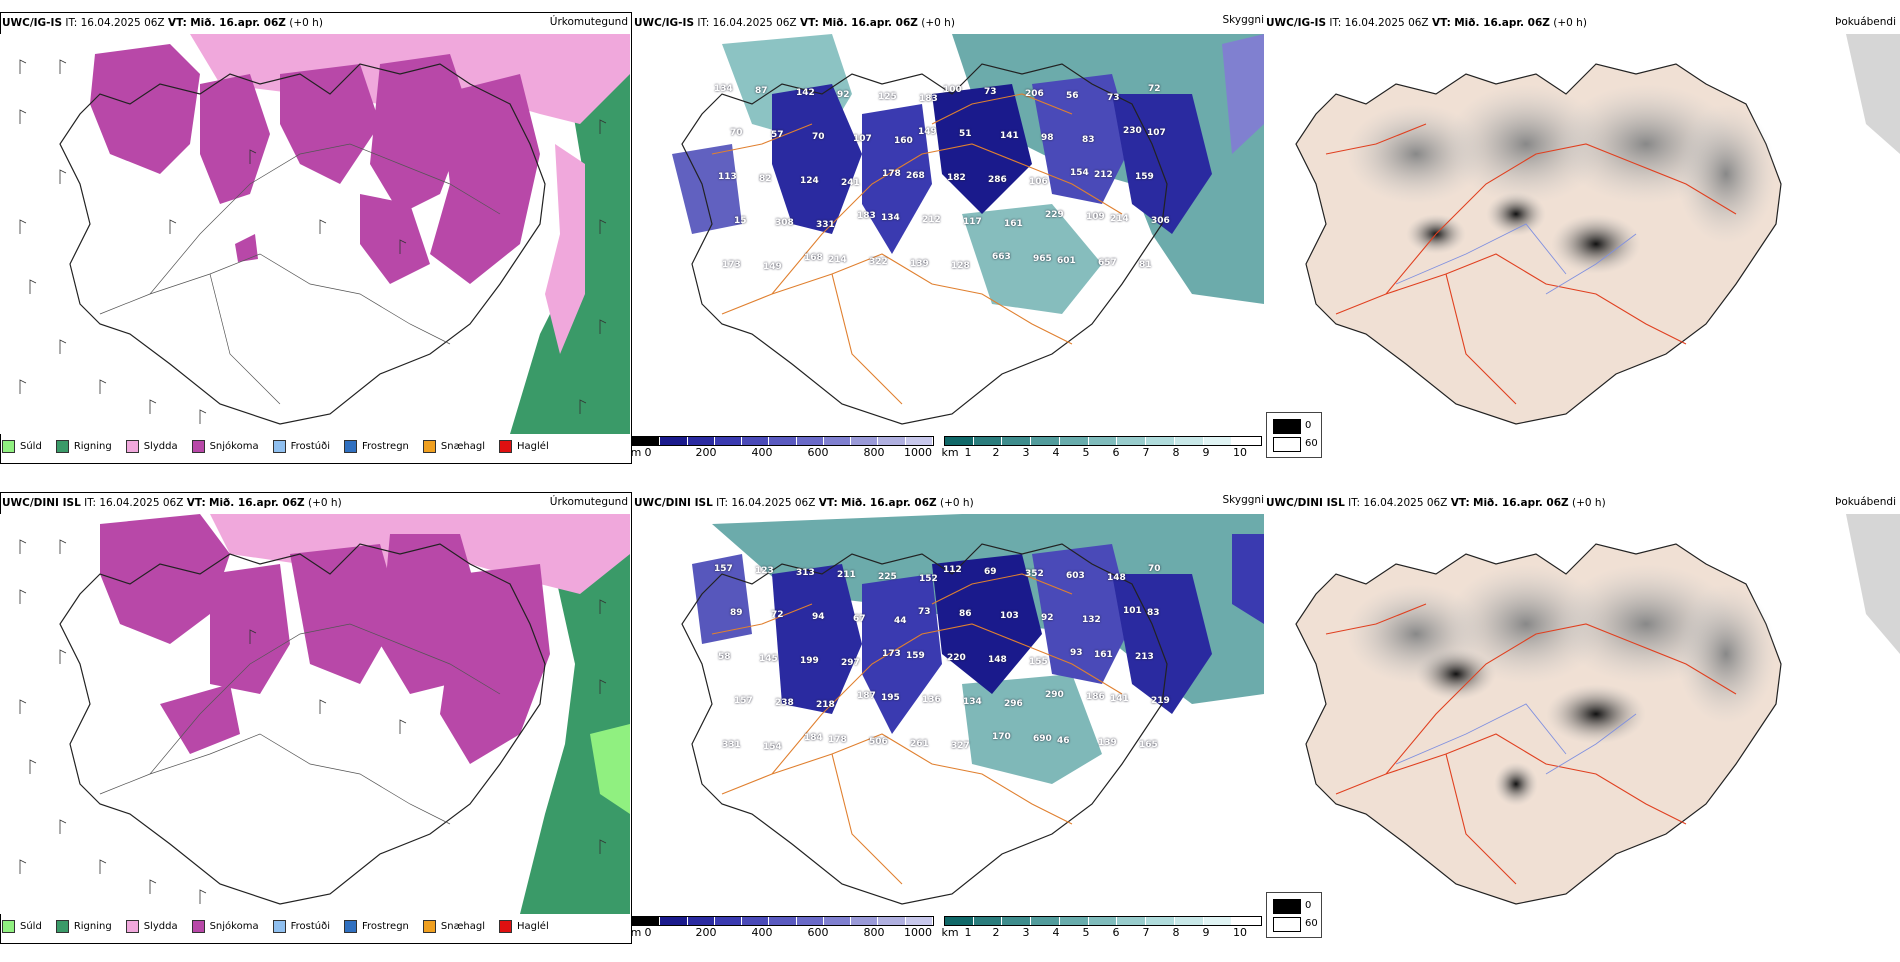 The image size is (1900, 962). Describe the element at coordinates (1026, 452) in the screenshot. I see `colorbar-tick: 3` at that location.